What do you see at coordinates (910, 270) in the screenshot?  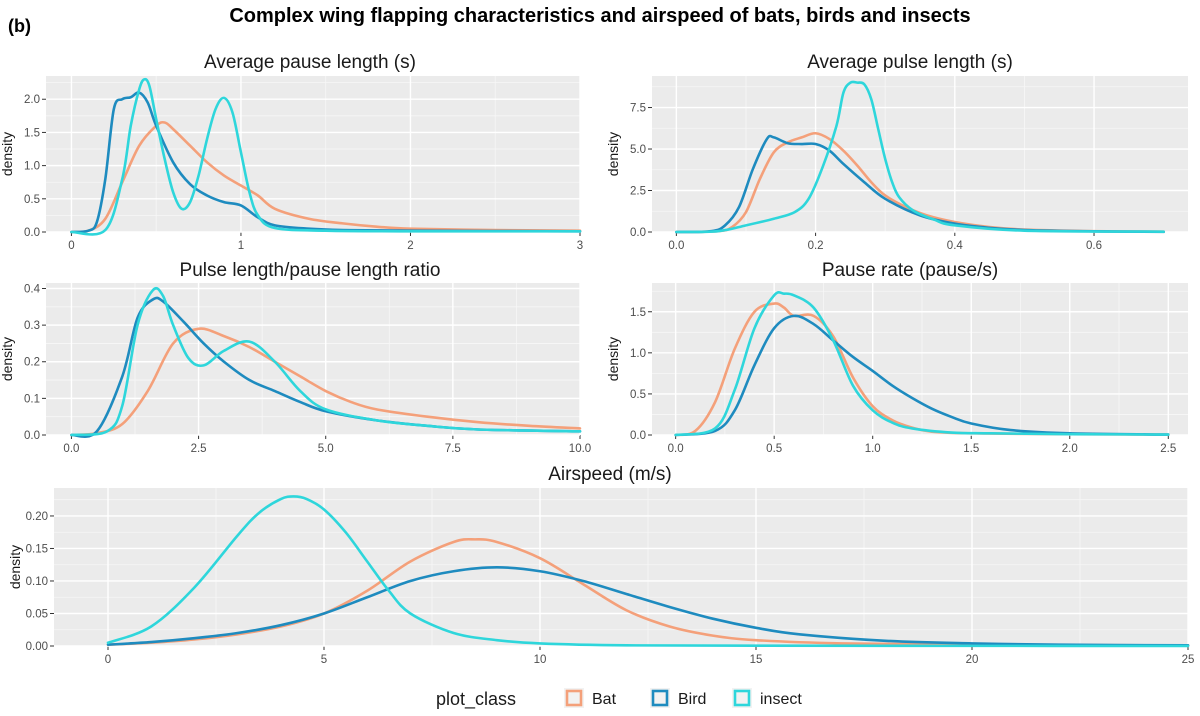 I see `panel-title: Pause rate (pause/s)` at bounding box center [910, 270].